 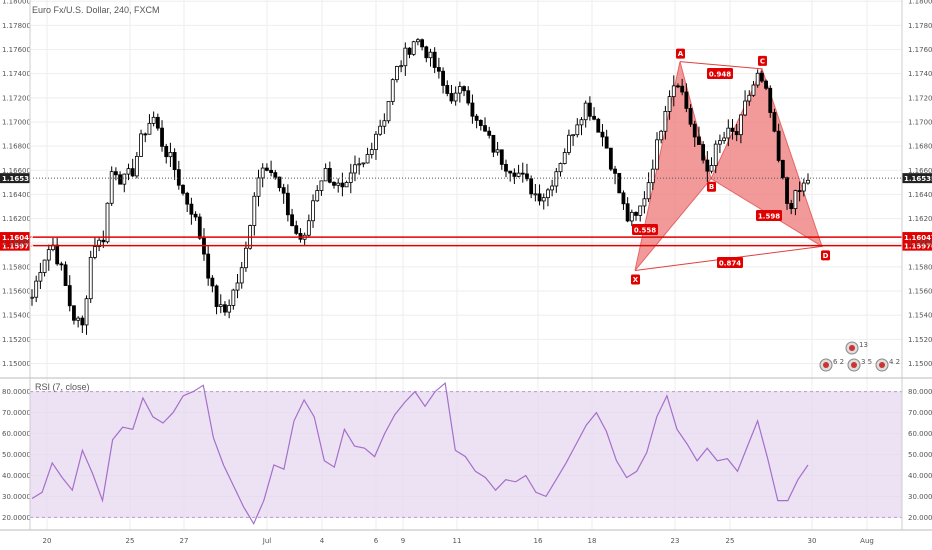 What do you see at coordinates (18, 238) in the screenshot?
I see `level-label-left: 1.16047` at bounding box center [18, 238].